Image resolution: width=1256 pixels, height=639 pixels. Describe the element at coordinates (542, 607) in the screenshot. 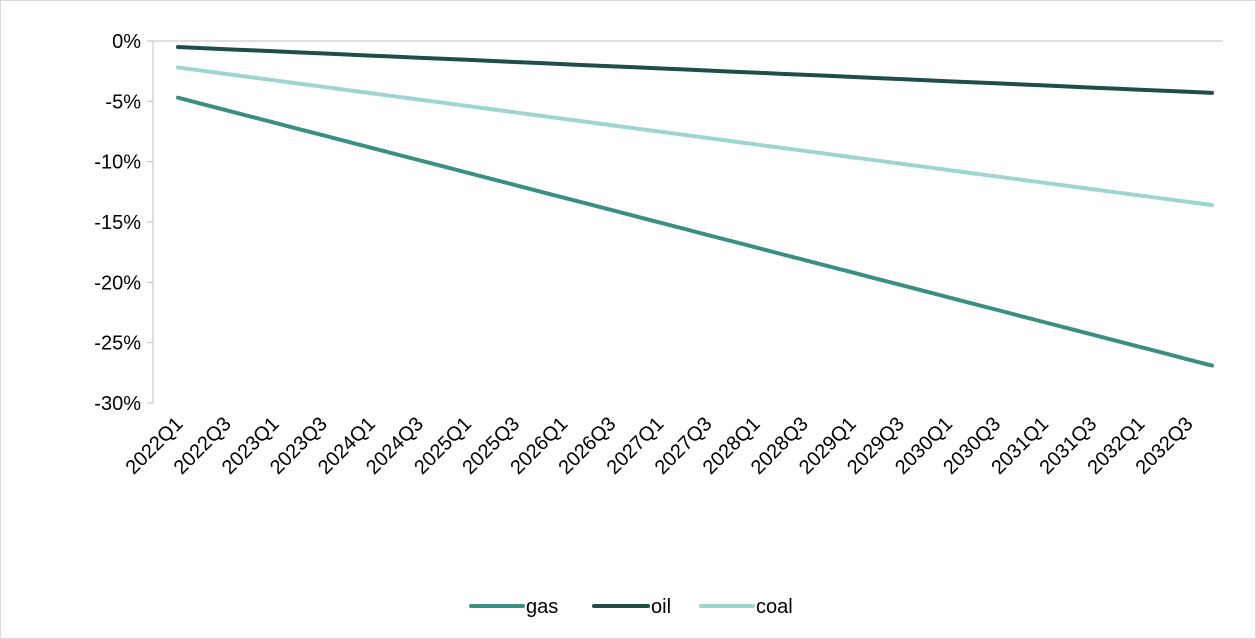

I see `legend-label-gas: gas` at that location.